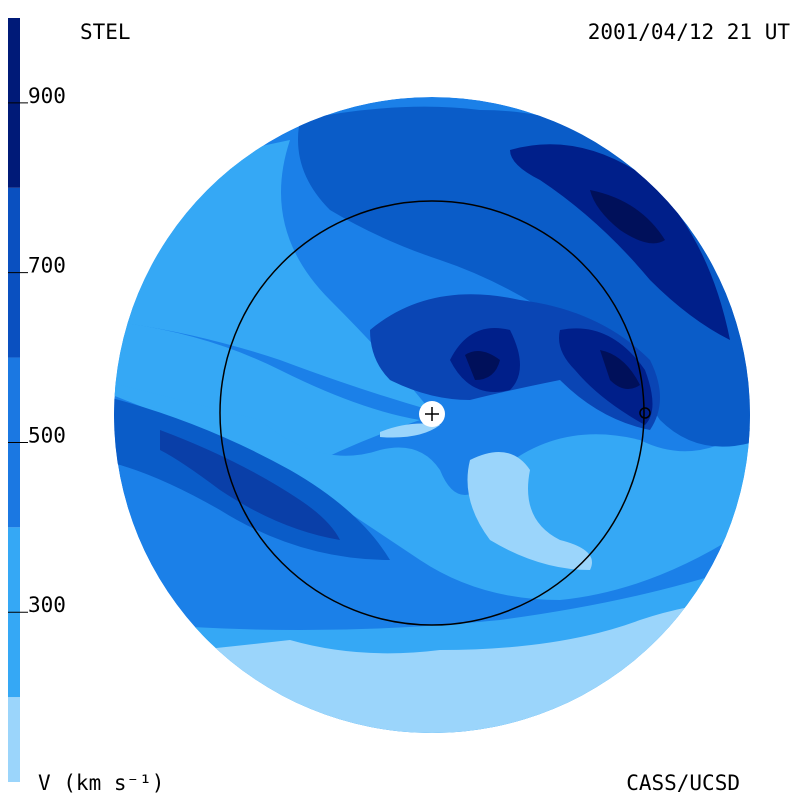 The width and height of the screenshot is (800, 800). I want to click on sun-cross, so click(432, 414).